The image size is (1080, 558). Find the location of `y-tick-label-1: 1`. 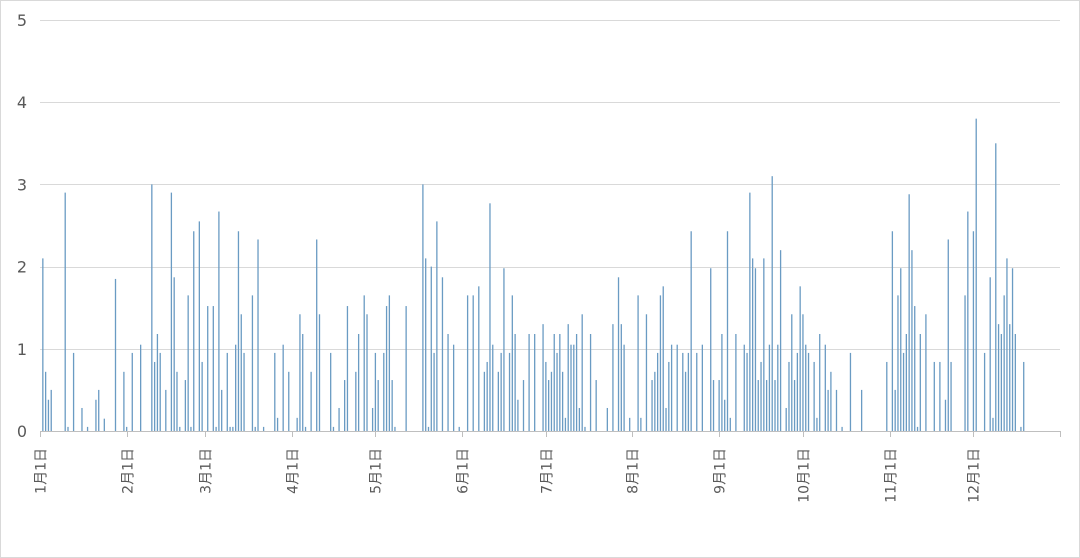

y-tick-label-1: 1 is located at coordinates (22, 349).